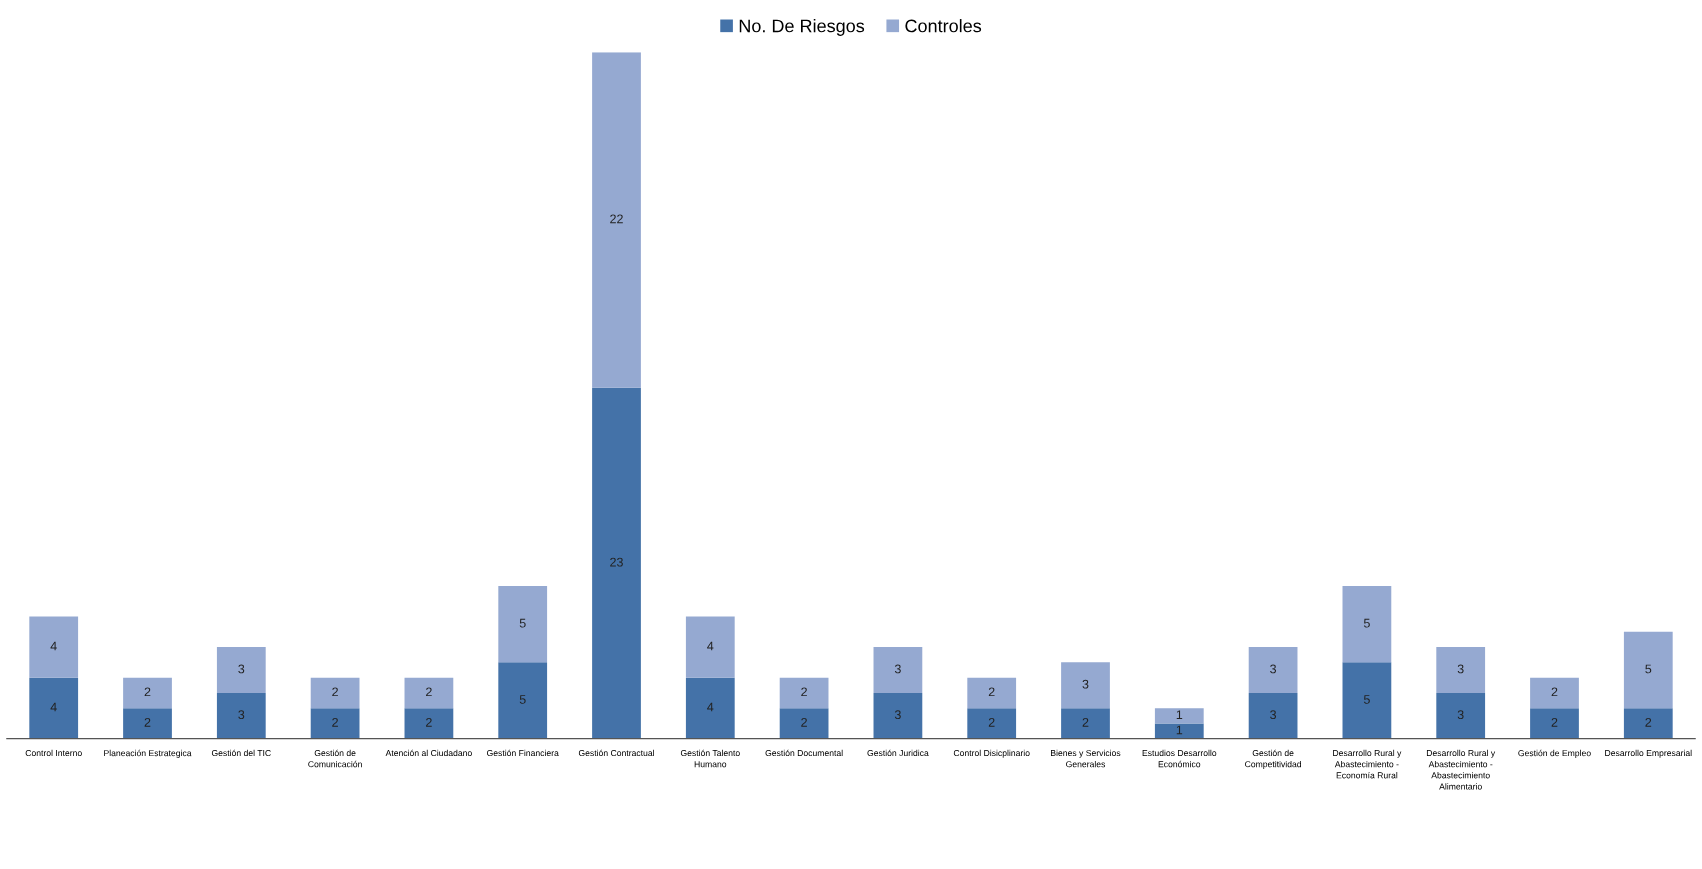 The height and width of the screenshot is (869, 1702). What do you see at coordinates (898, 753) in the screenshot?
I see `x-tick-label: Gestión Juridica` at bounding box center [898, 753].